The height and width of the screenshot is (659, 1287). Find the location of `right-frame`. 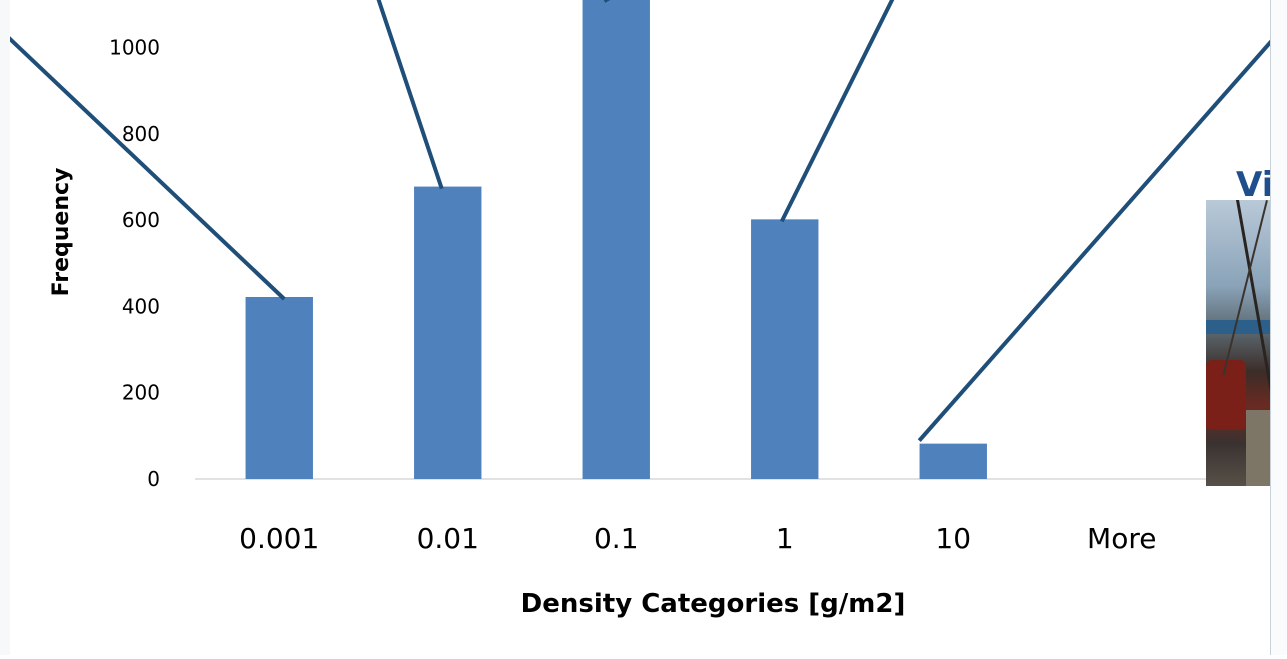

right-frame is located at coordinates (1278, 327).